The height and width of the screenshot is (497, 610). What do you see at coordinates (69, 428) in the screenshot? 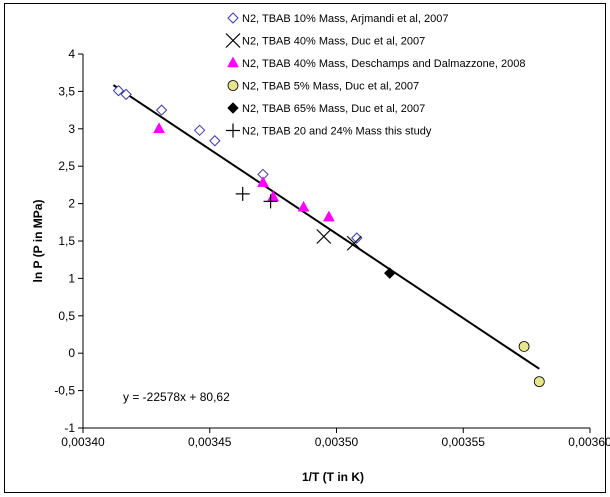
I see `y-tick-label: -1` at bounding box center [69, 428].